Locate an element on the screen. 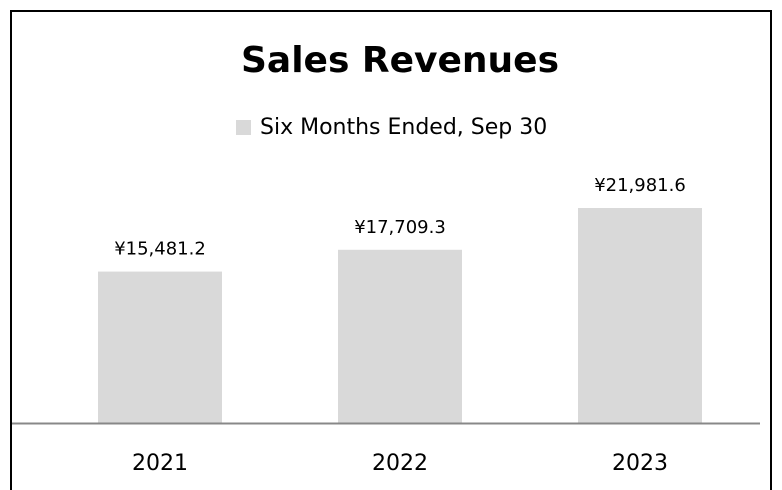 The image size is (782, 490). value-label: ¥21,981.6 is located at coordinates (640, 185).